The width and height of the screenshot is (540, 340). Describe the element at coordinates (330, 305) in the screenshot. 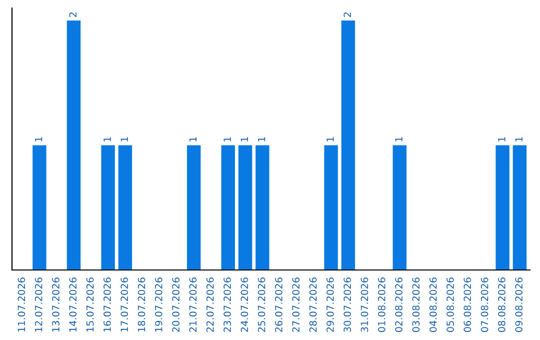

I see `x-tick-label: 29.07.2026` at that location.